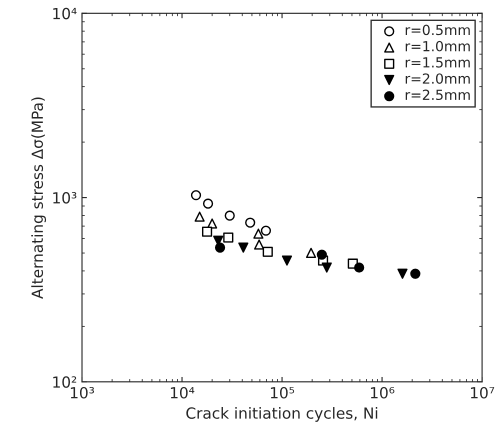 The image size is (497, 444). What do you see at coordinates (438, 30) in the screenshot?
I see `legend-label: r=0.5mm` at bounding box center [438, 30].